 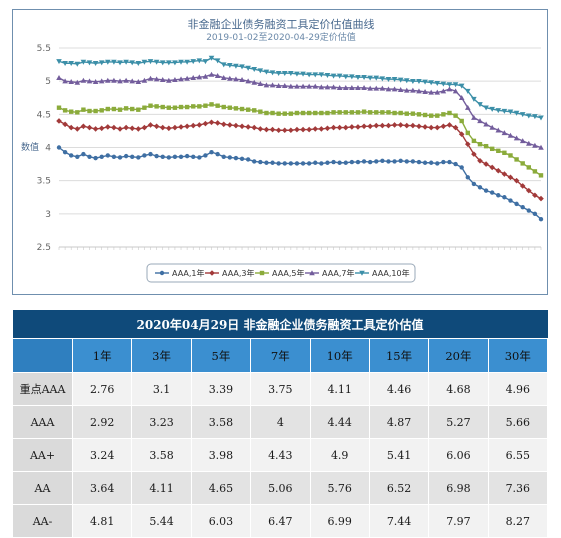 What do you see at coordinates (338, 273) in the screenshot?
I see `legend-label: AAA,7年` at bounding box center [338, 273].